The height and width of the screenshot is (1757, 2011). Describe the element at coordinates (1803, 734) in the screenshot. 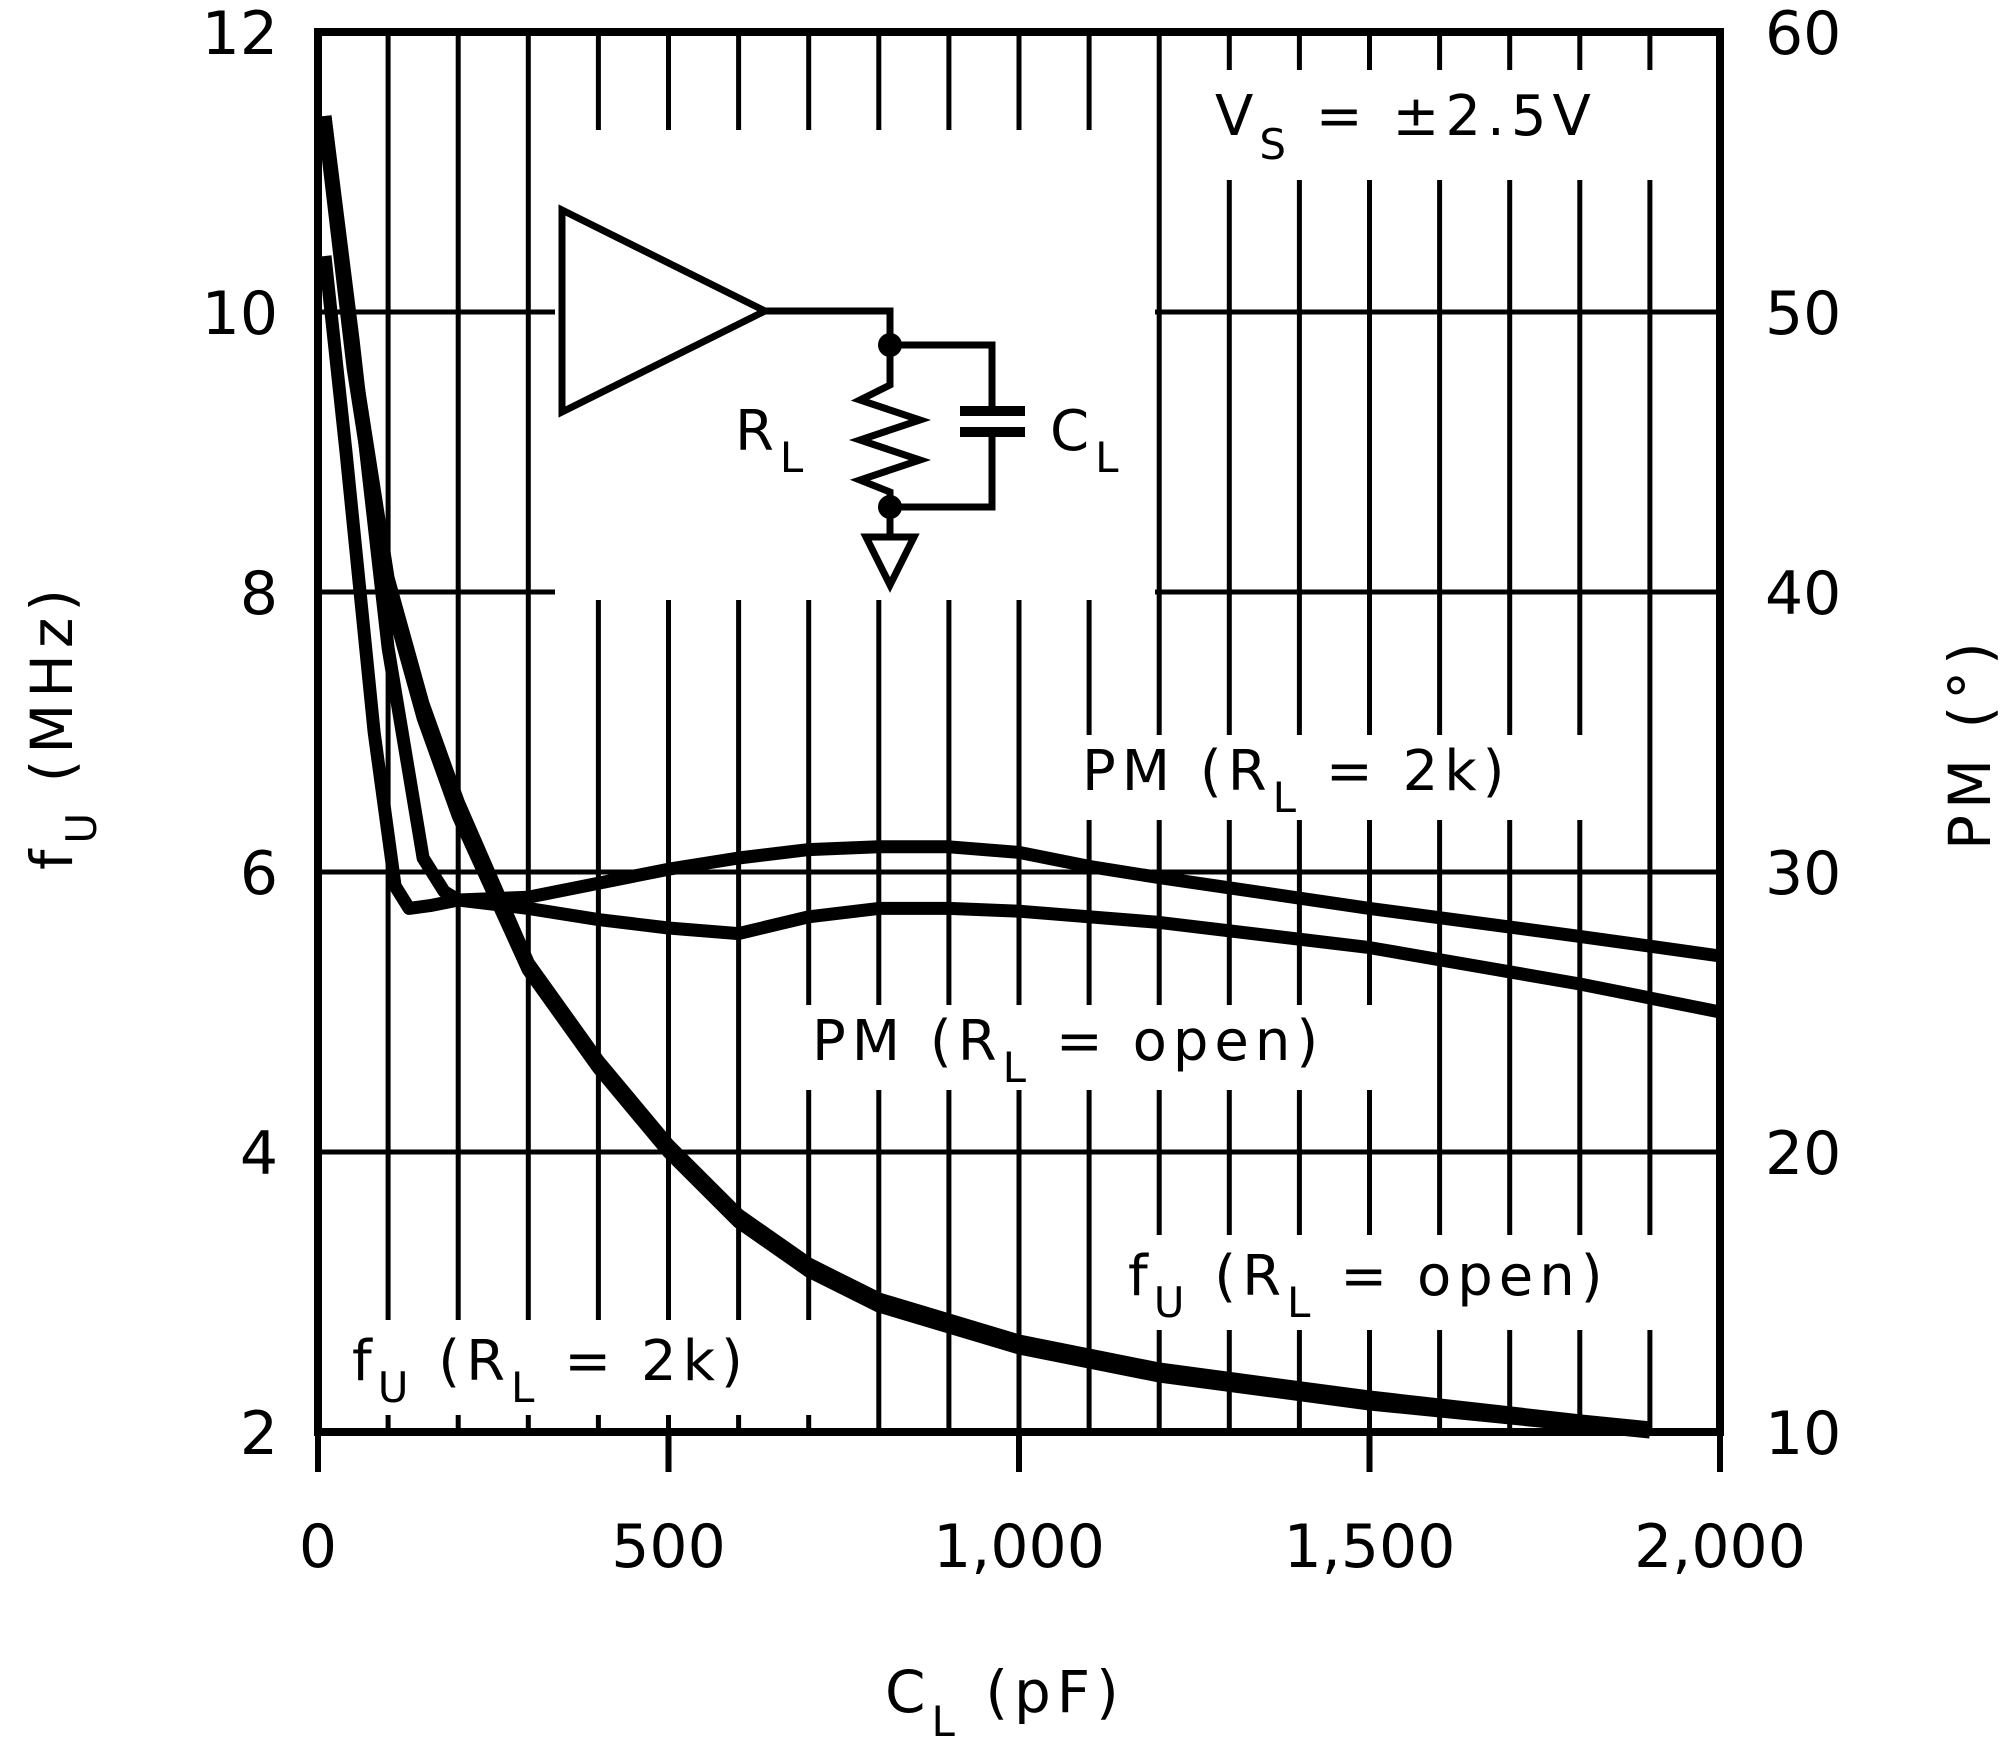

I see `y2-axis-tick-labels: 10 20 30 40 50 60` at that location.